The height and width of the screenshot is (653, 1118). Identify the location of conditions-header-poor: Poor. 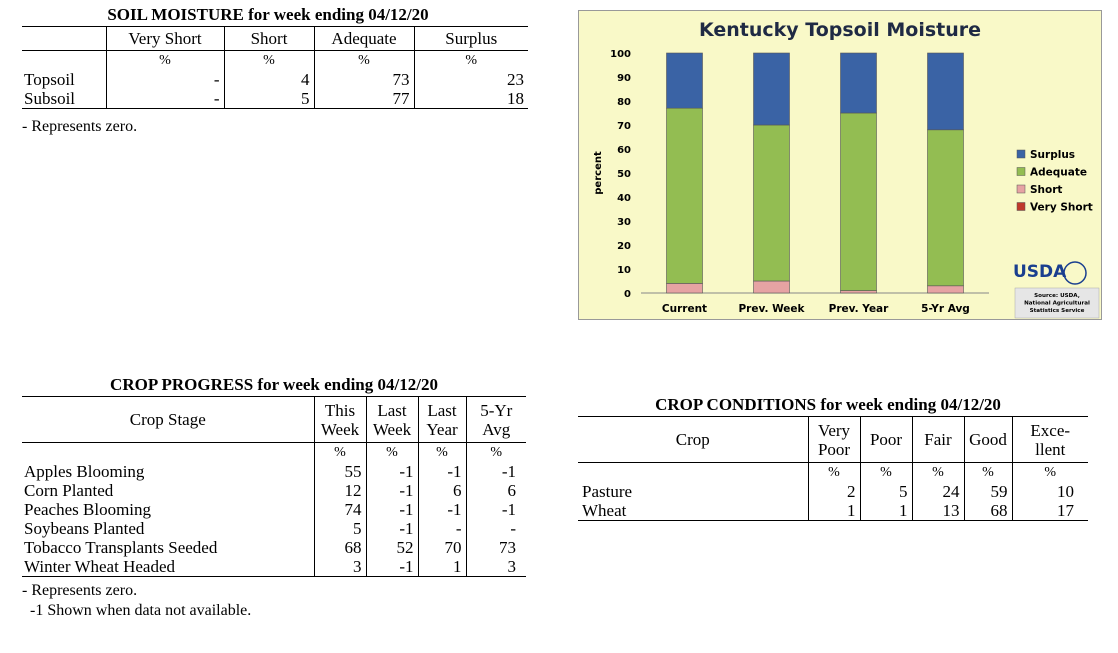
(885, 439).